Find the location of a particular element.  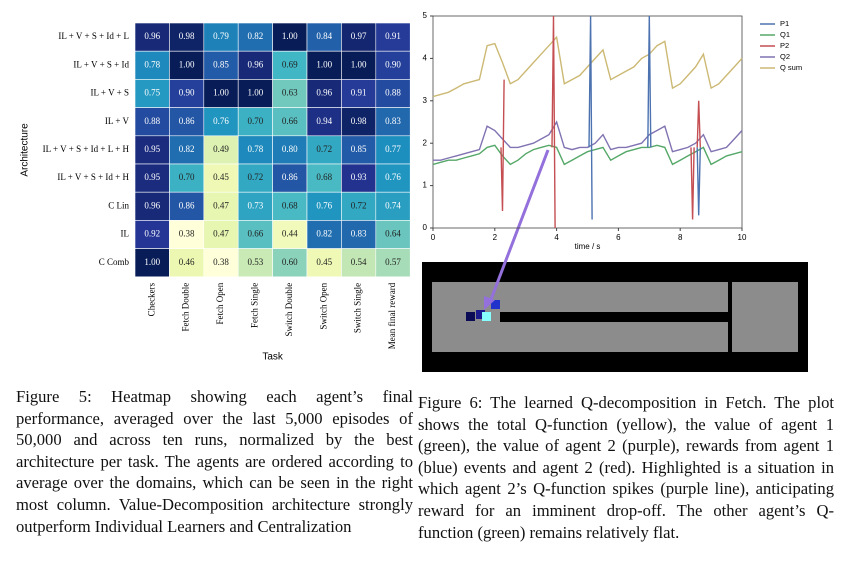

column-label: Fetch Double is located at coordinates (186, 307).